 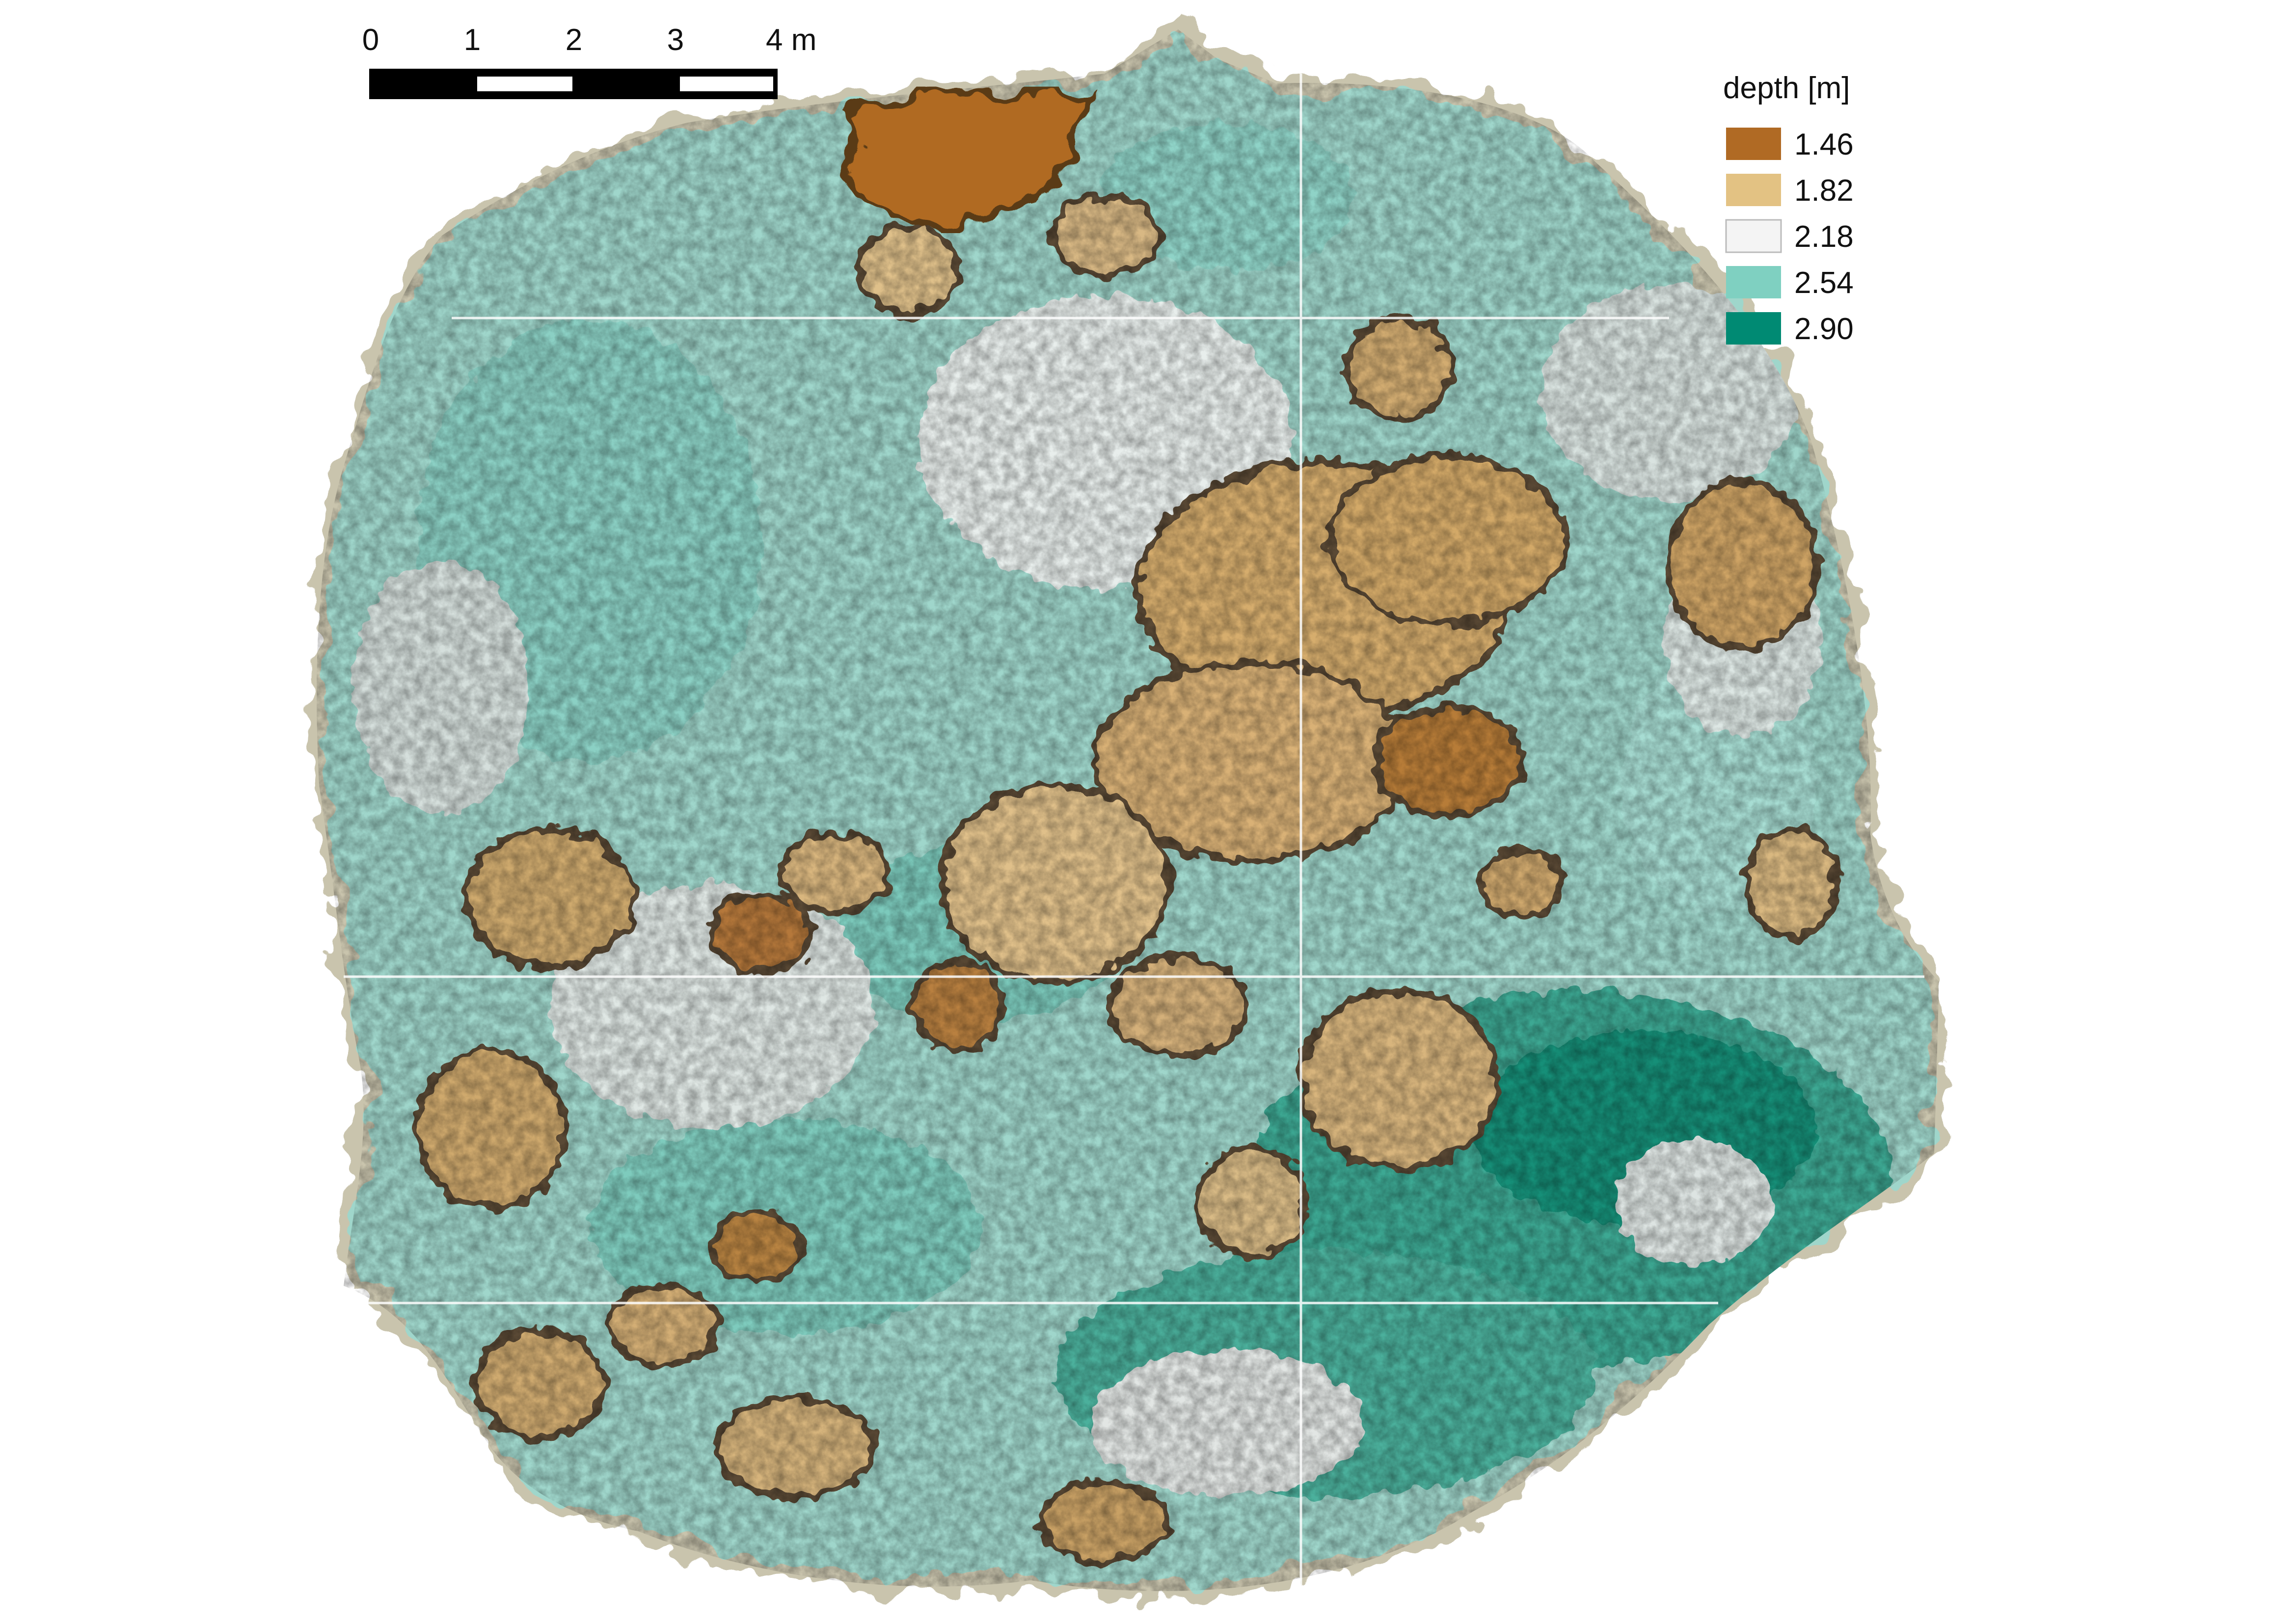 I want to click on legend-label: 1.82, so click(x=1824, y=191).